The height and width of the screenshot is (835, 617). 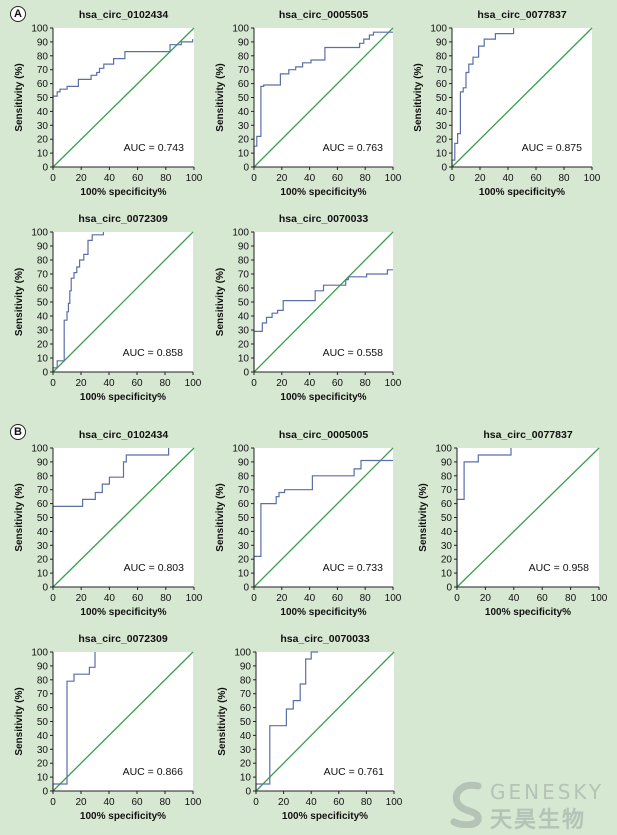 I want to click on roc-plot-10-y-tick-label: 40, so click(x=246, y=736).